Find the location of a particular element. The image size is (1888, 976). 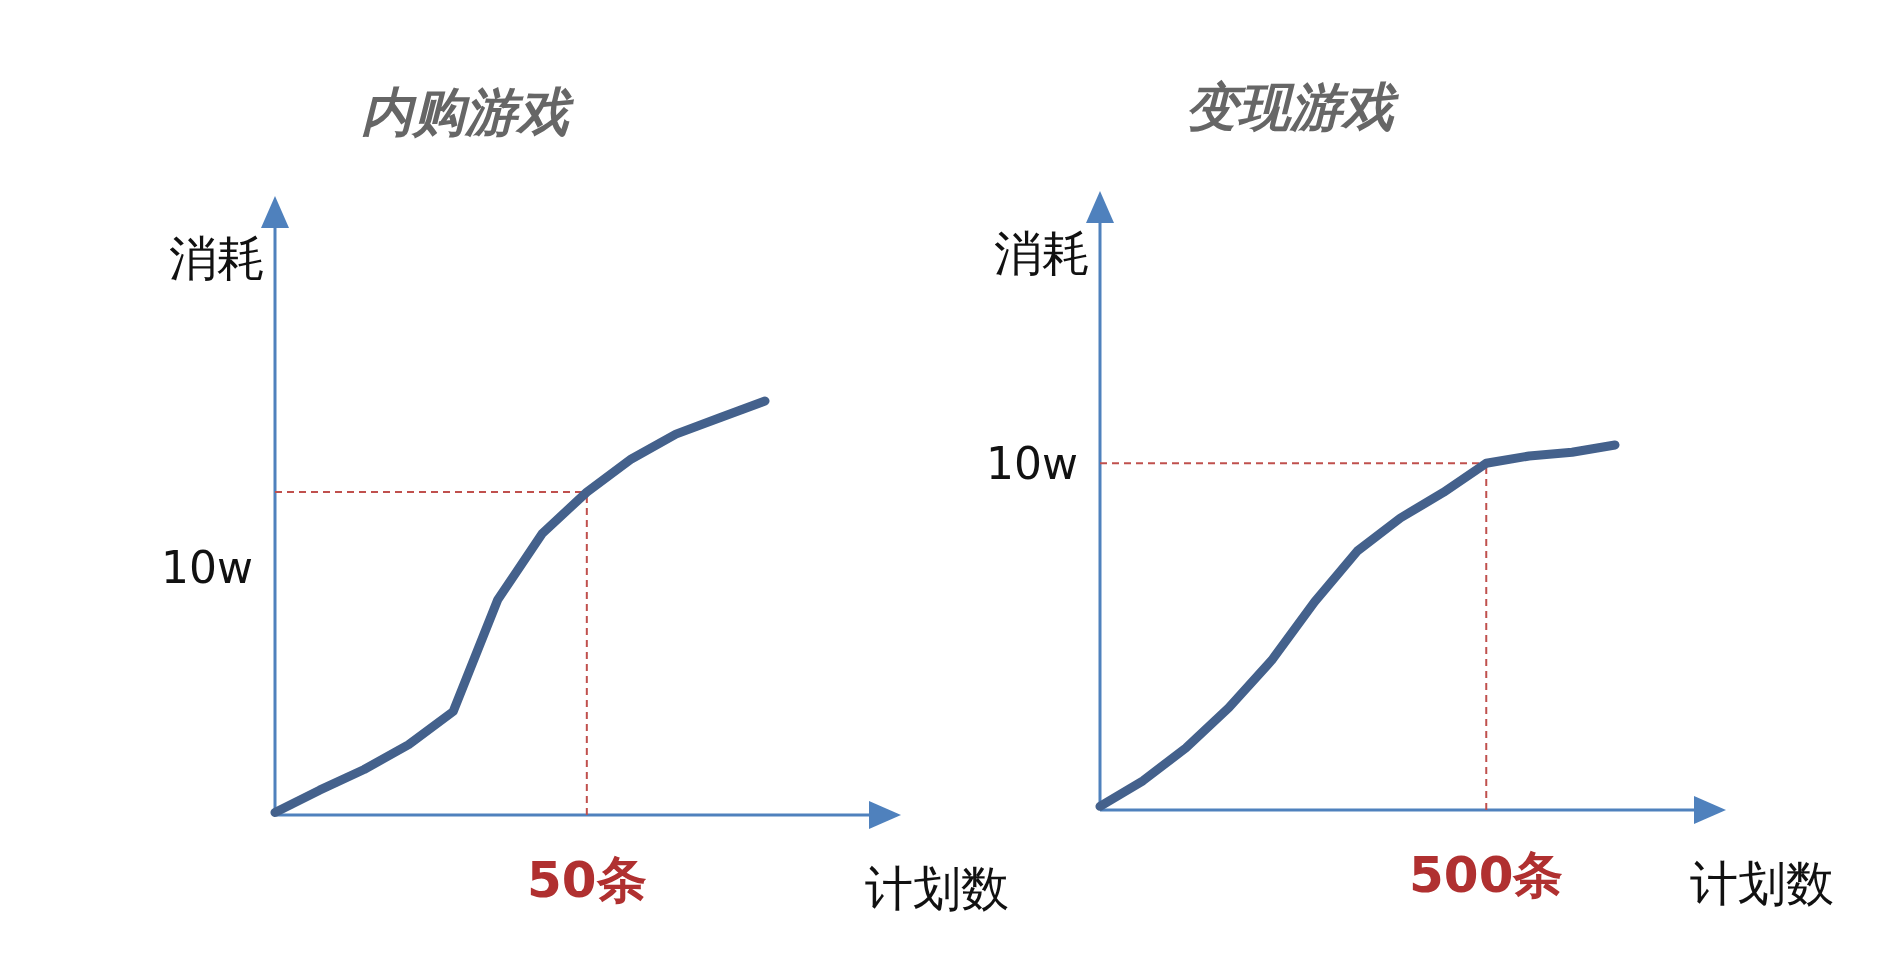

text: 10w is located at coordinates (1032, 464).